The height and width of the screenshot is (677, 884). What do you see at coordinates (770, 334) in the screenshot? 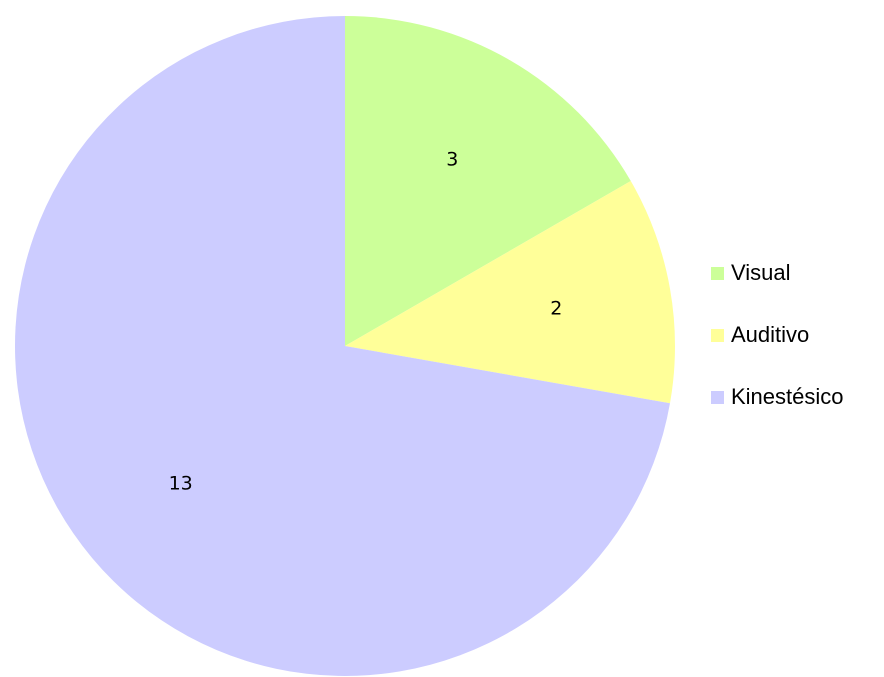
I see `legend-label: Auditivo` at bounding box center [770, 334].